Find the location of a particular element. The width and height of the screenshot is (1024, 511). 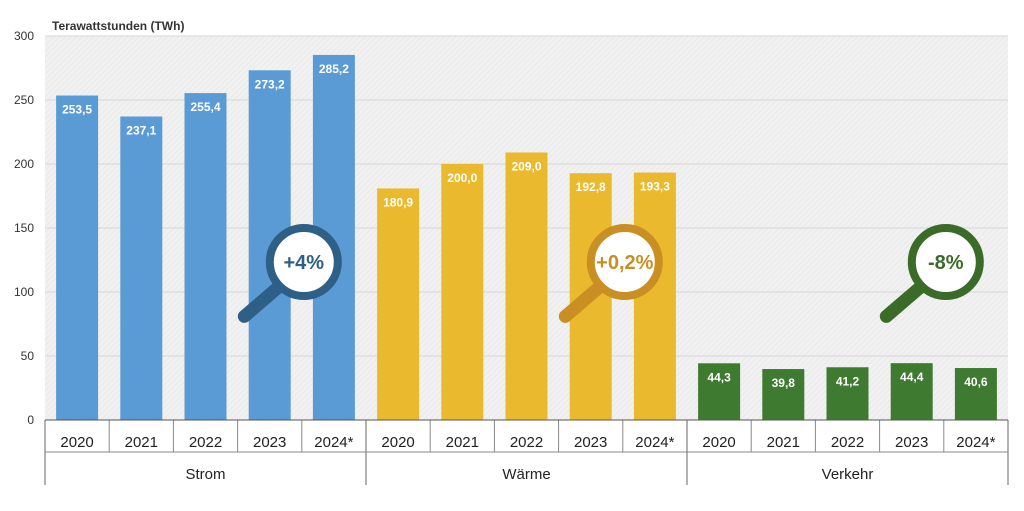

data-label: 253,5 is located at coordinates (77, 110).